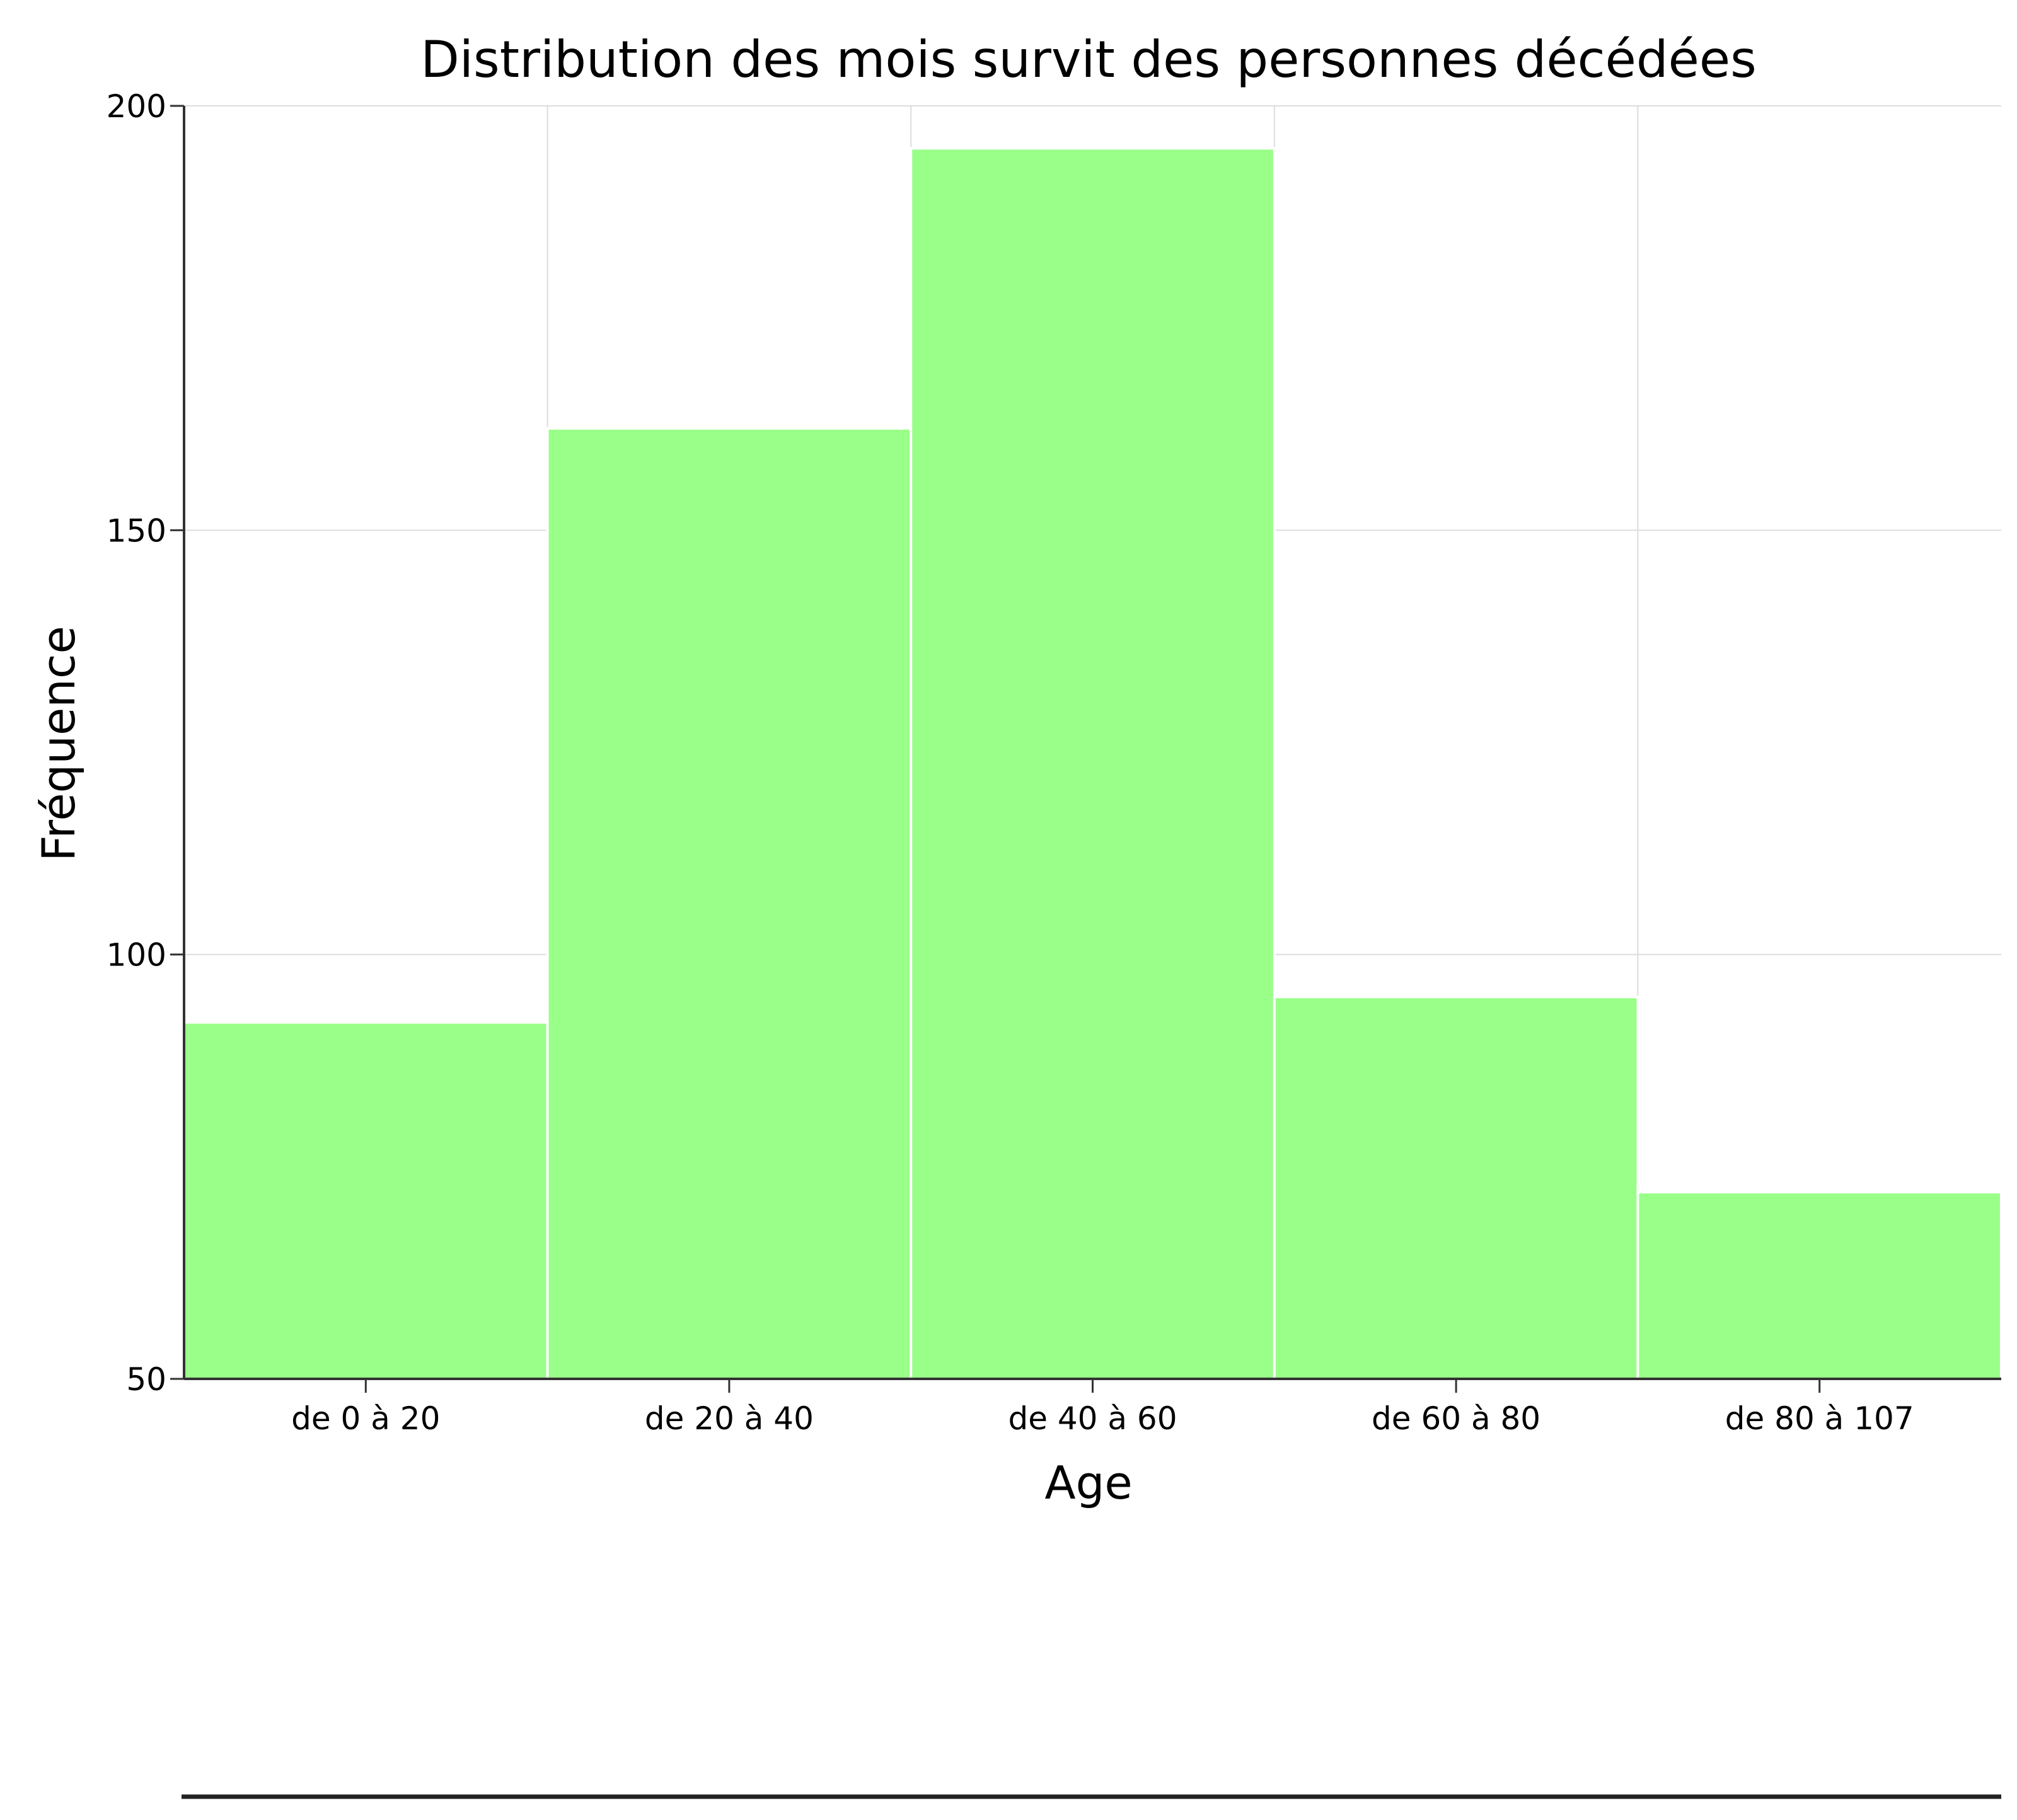  What do you see at coordinates (1088, 1482) in the screenshot?
I see `x-axis-title: Age` at bounding box center [1088, 1482].